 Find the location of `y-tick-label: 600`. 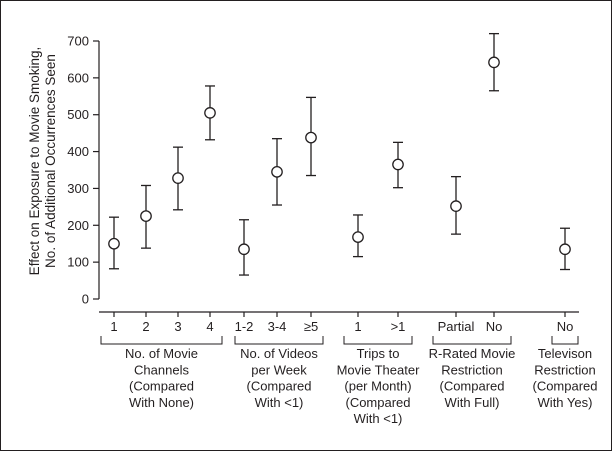

y-tick-label: 600 is located at coordinates (78, 77).